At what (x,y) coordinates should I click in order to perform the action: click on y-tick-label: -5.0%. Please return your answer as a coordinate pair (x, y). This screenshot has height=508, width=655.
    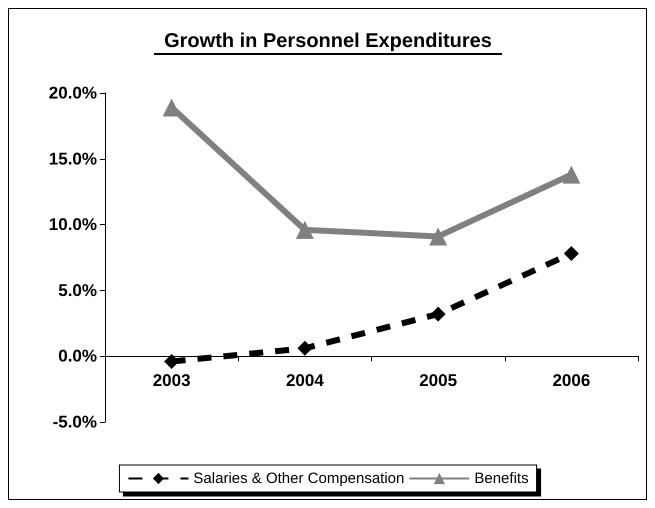
    Looking at the image, I should click on (74, 422).